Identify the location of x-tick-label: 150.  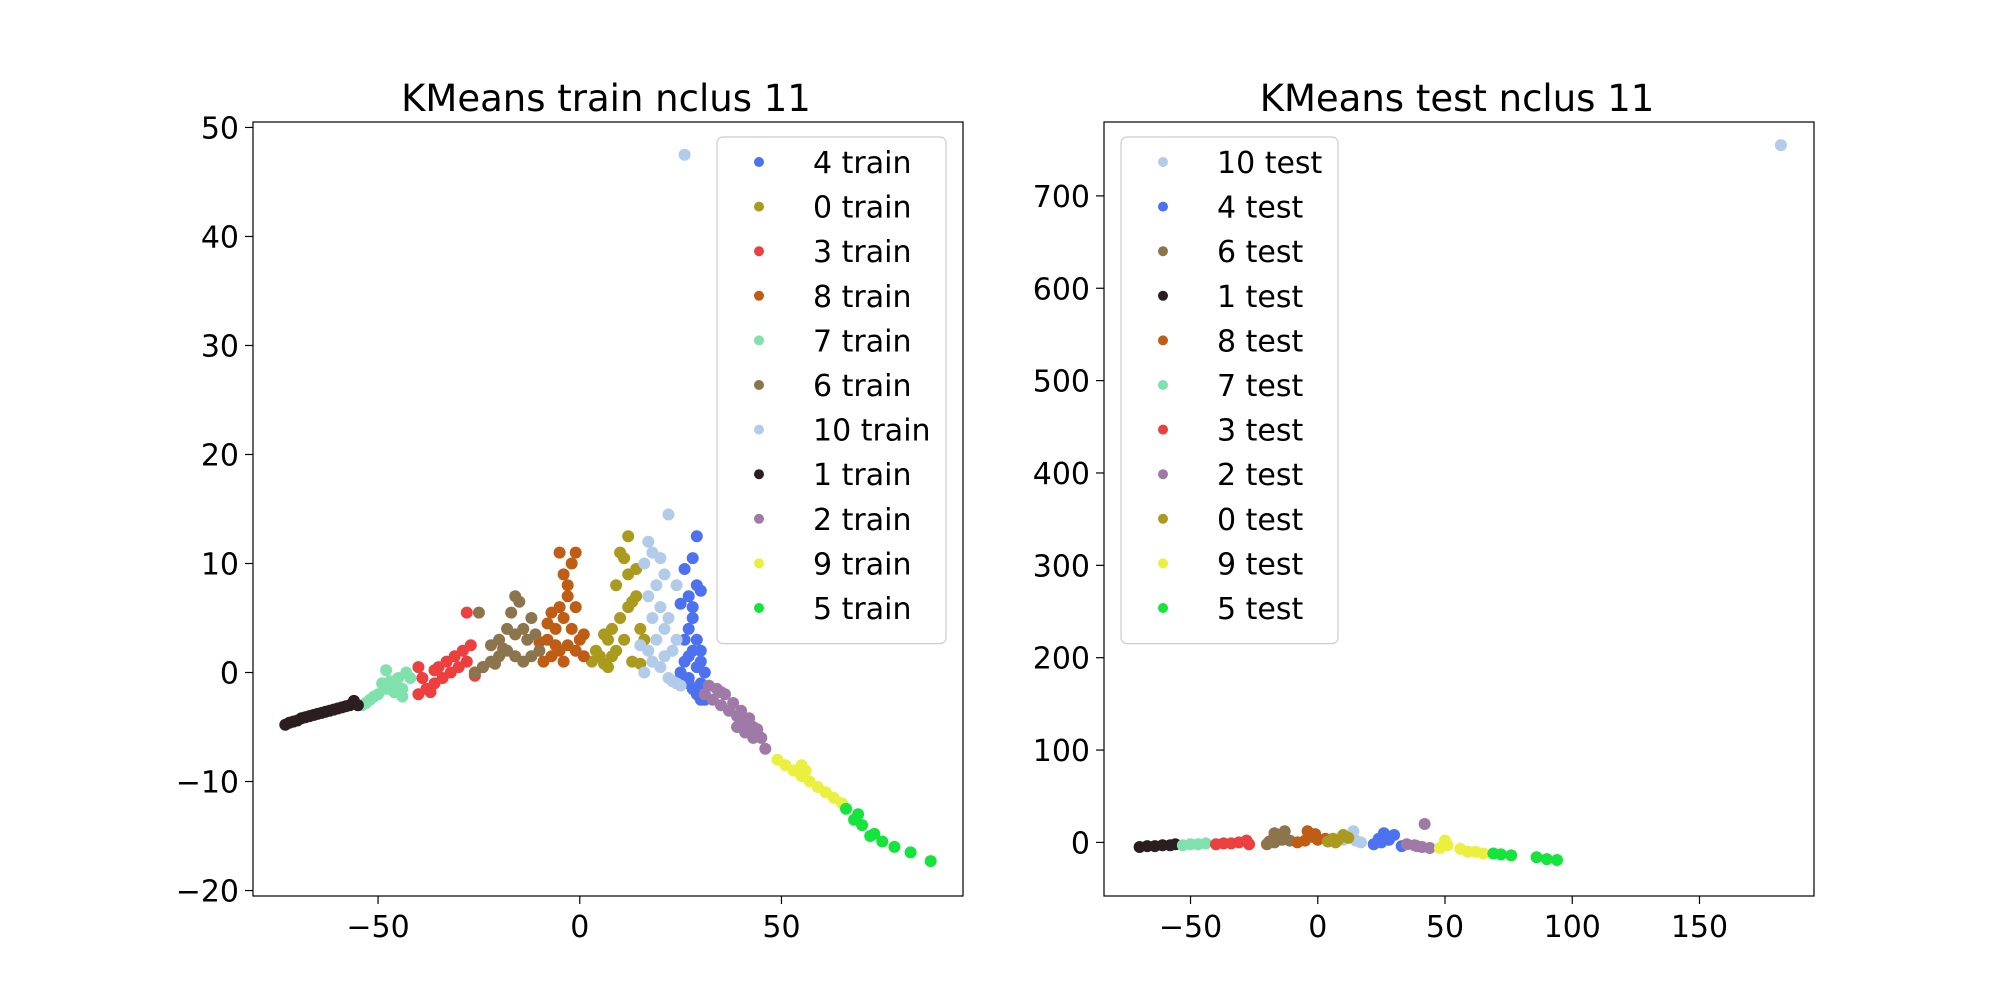
(1699, 927).